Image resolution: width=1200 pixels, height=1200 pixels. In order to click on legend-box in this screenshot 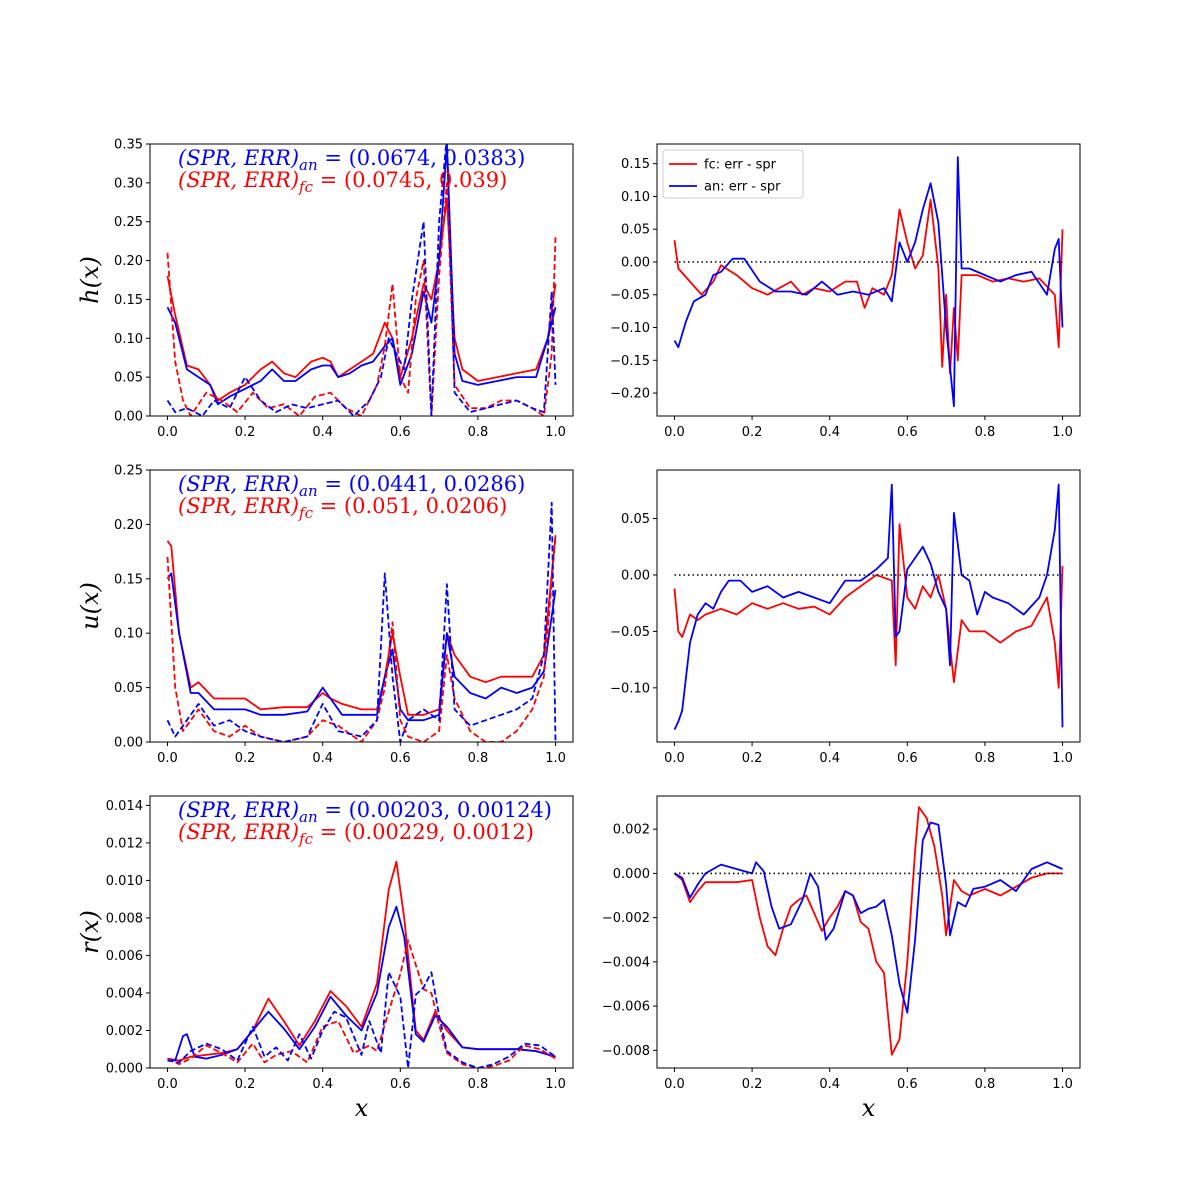, I will do `click(733, 174)`.